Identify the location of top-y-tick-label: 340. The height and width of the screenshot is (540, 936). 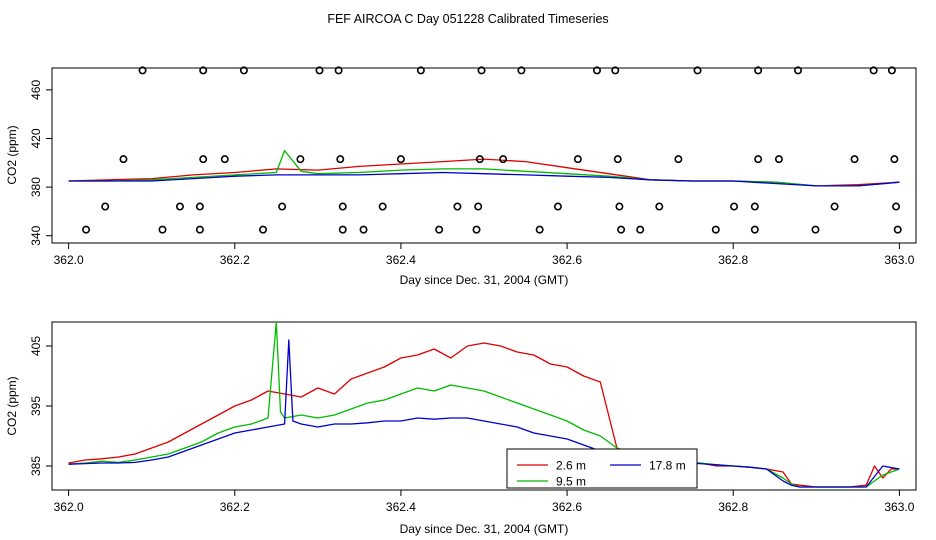
(36, 235).